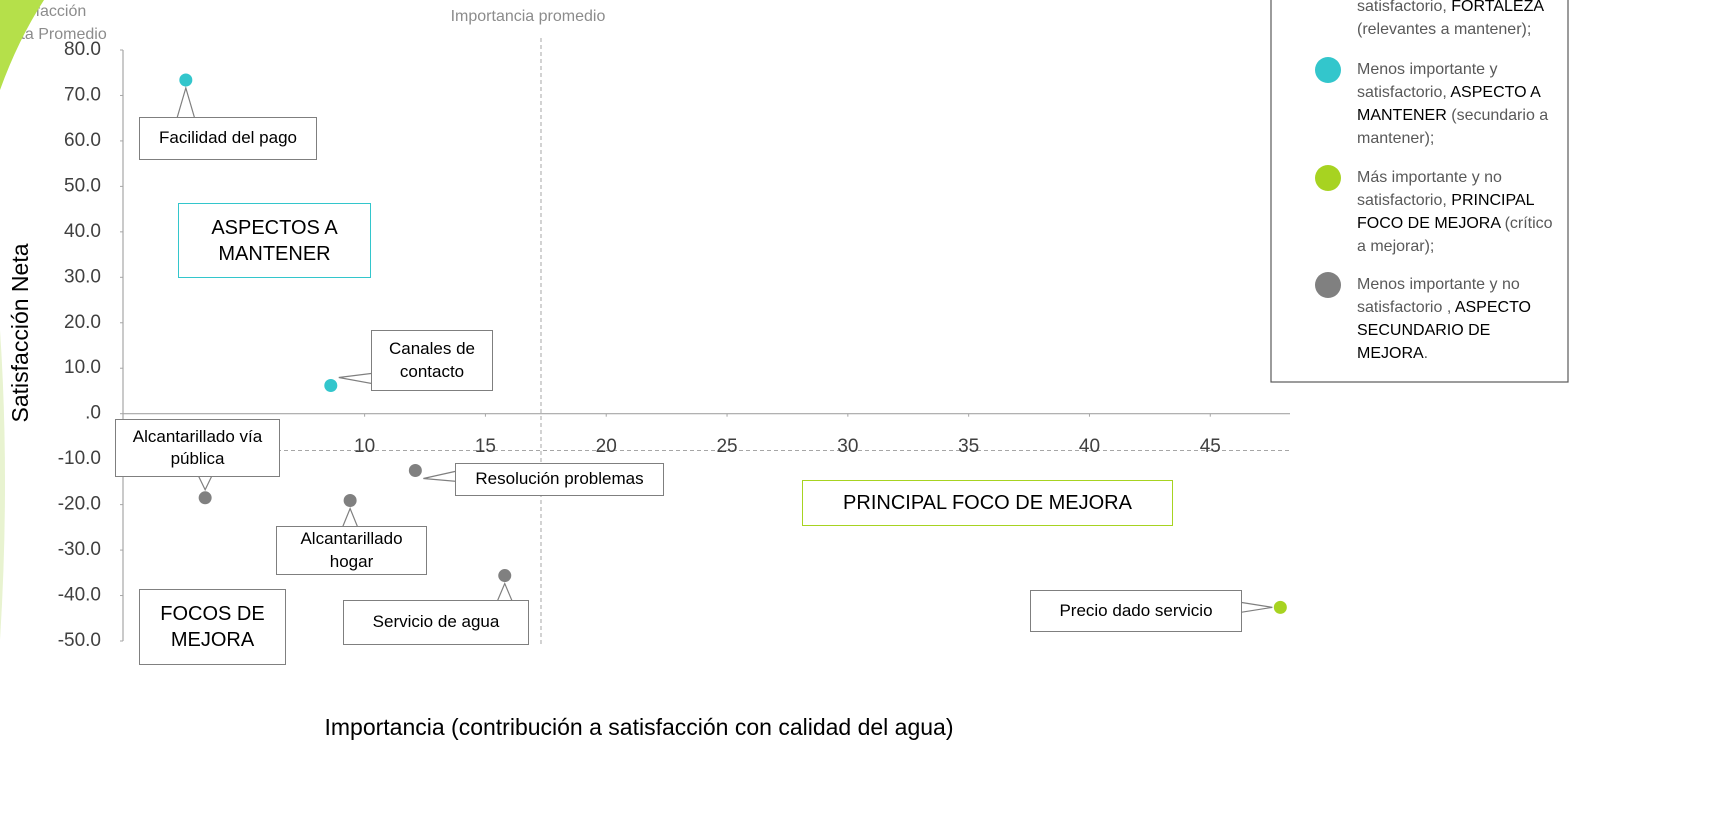  What do you see at coordinates (79, 595) in the screenshot?
I see `y-tick-label: -40.0` at bounding box center [79, 595].